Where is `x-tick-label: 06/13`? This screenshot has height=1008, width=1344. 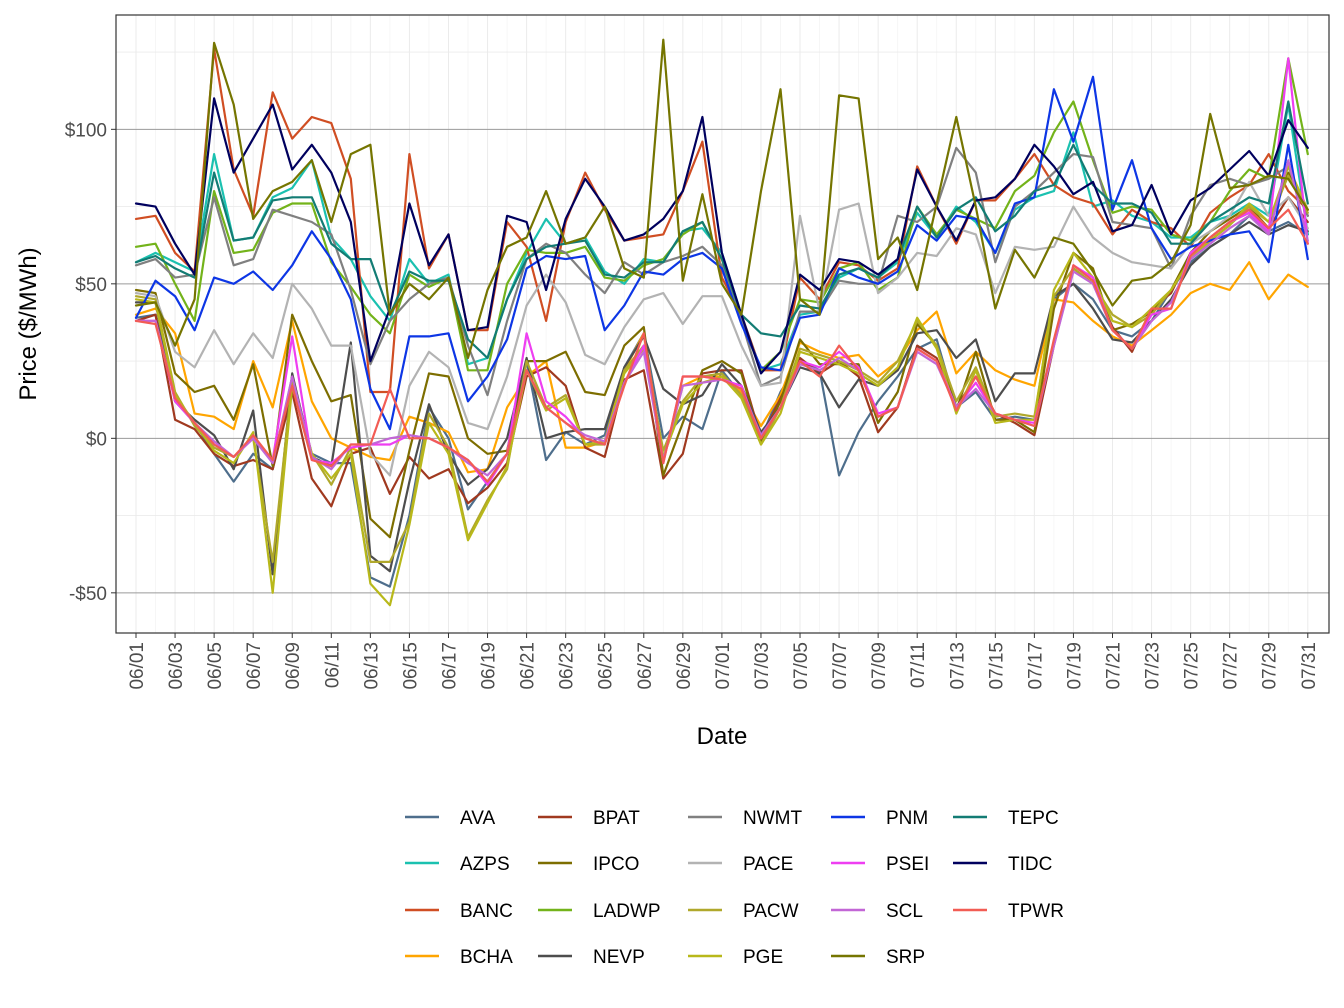
x-tick-label: 06/13 is located at coordinates (371, 666).